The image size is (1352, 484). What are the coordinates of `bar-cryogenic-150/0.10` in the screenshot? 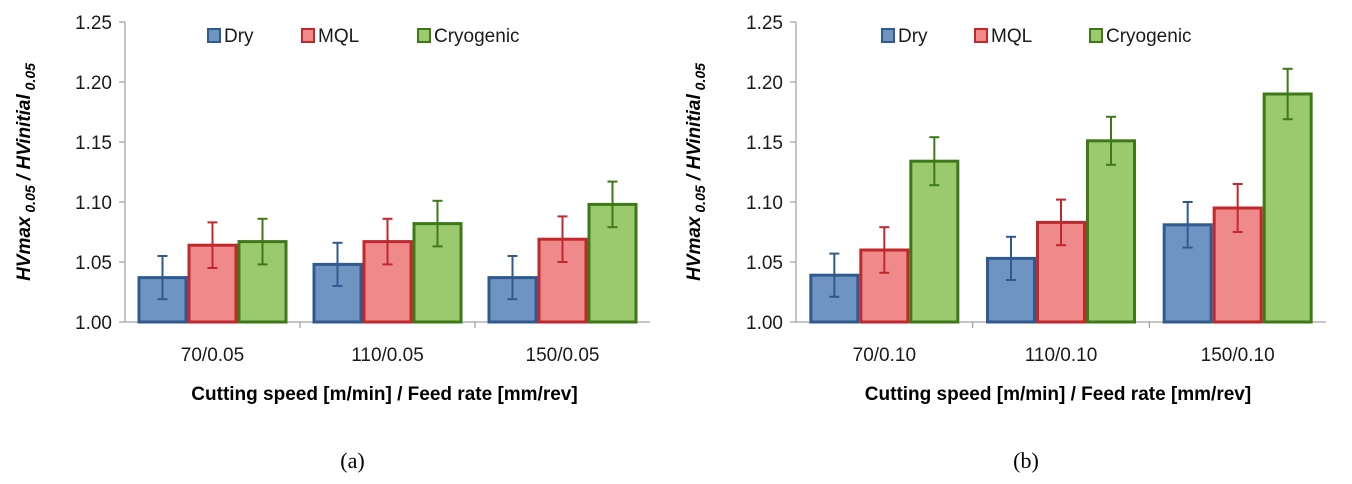 It's located at (1287, 208).